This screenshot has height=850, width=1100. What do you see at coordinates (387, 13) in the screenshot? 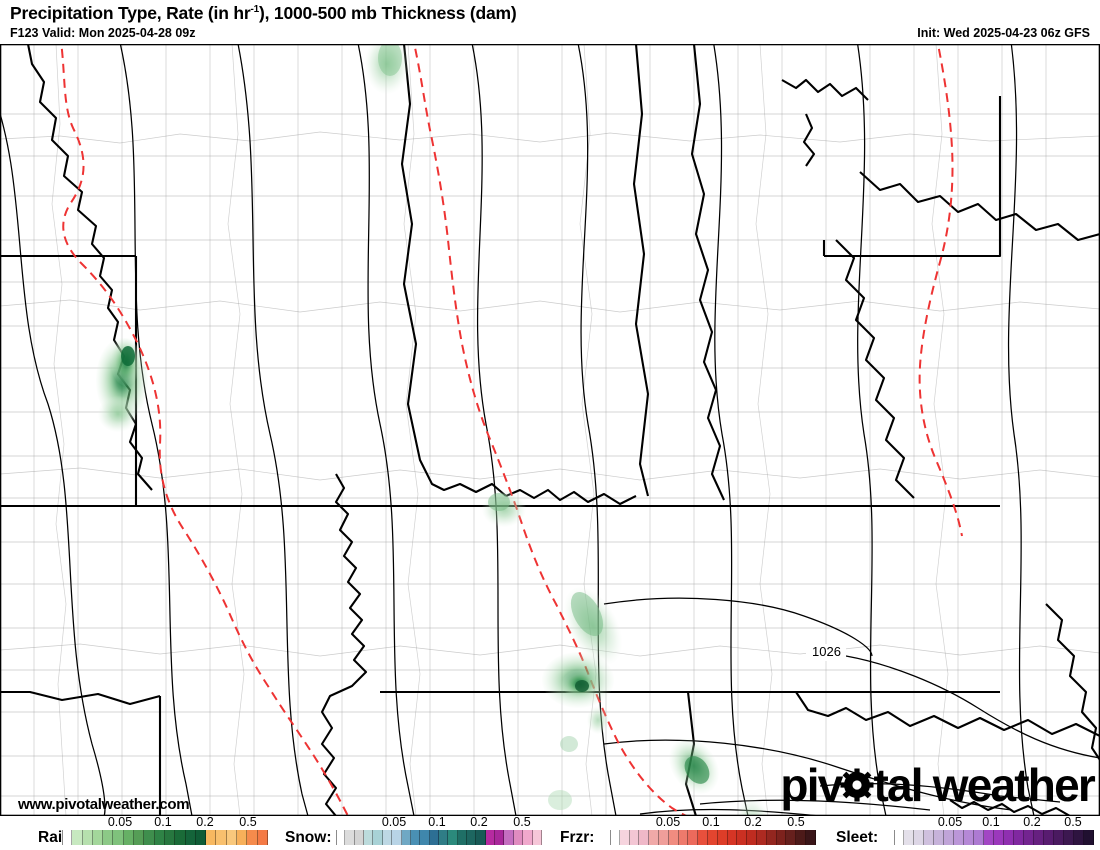
I see `title-text-post: ), 1000-500 mb Thickness (dam)` at bounding box center [387, 13].